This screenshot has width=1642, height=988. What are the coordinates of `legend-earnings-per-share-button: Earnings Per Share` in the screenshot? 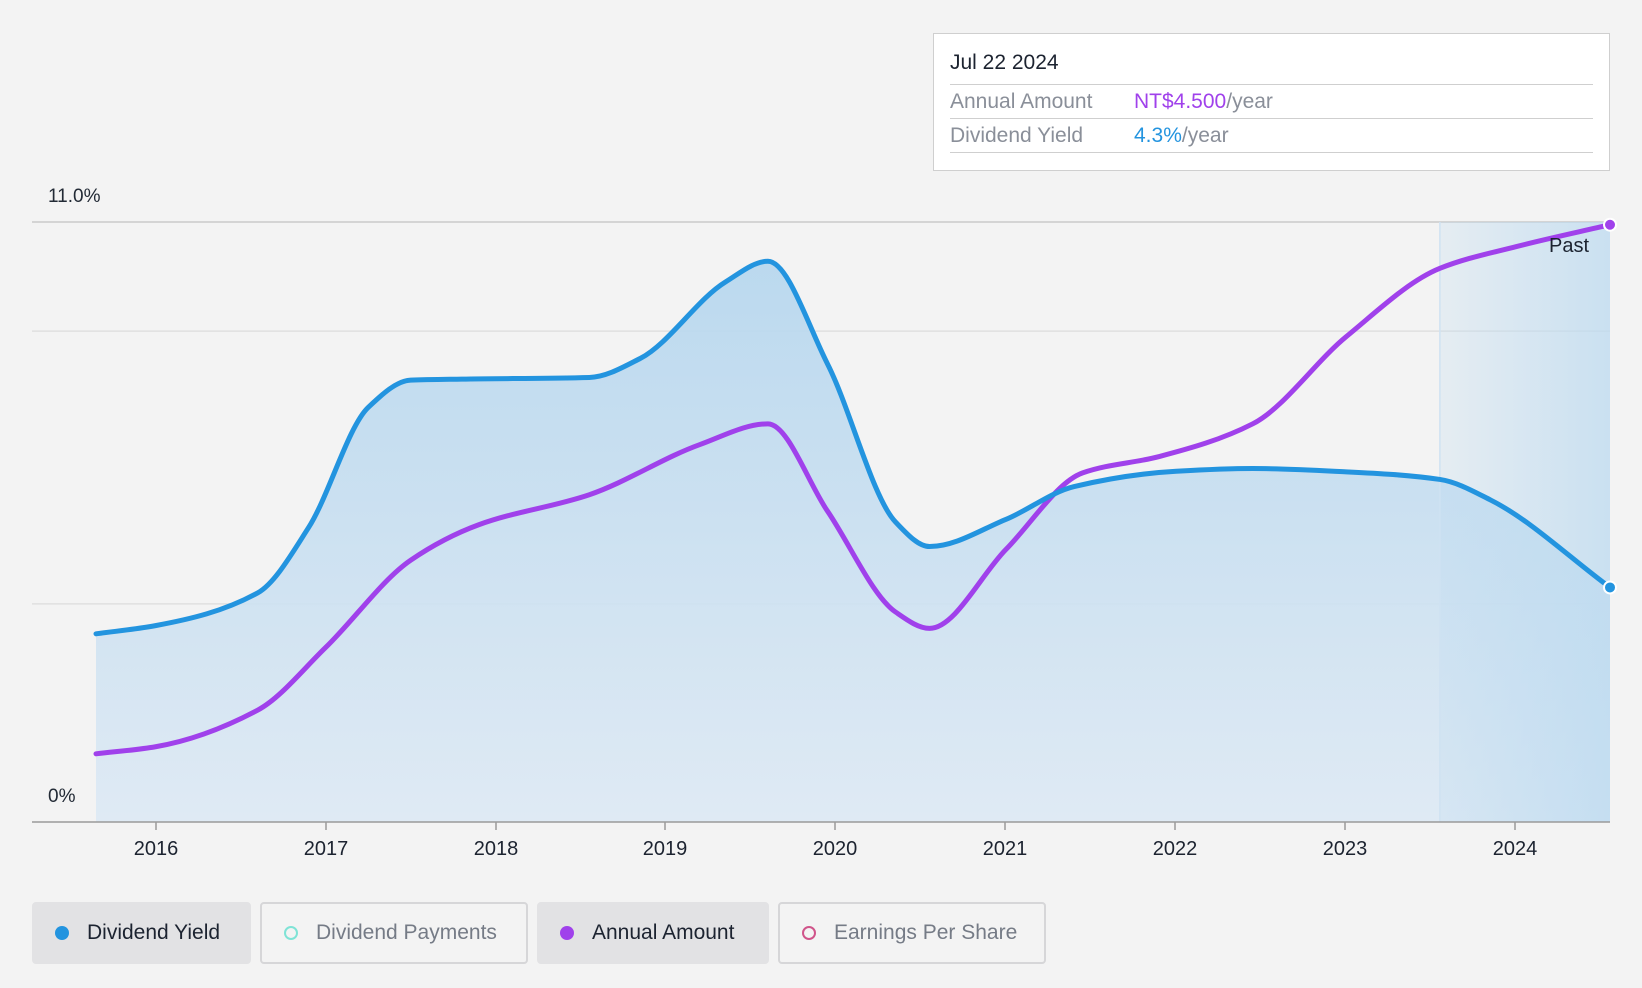 It's located at (912, 933).